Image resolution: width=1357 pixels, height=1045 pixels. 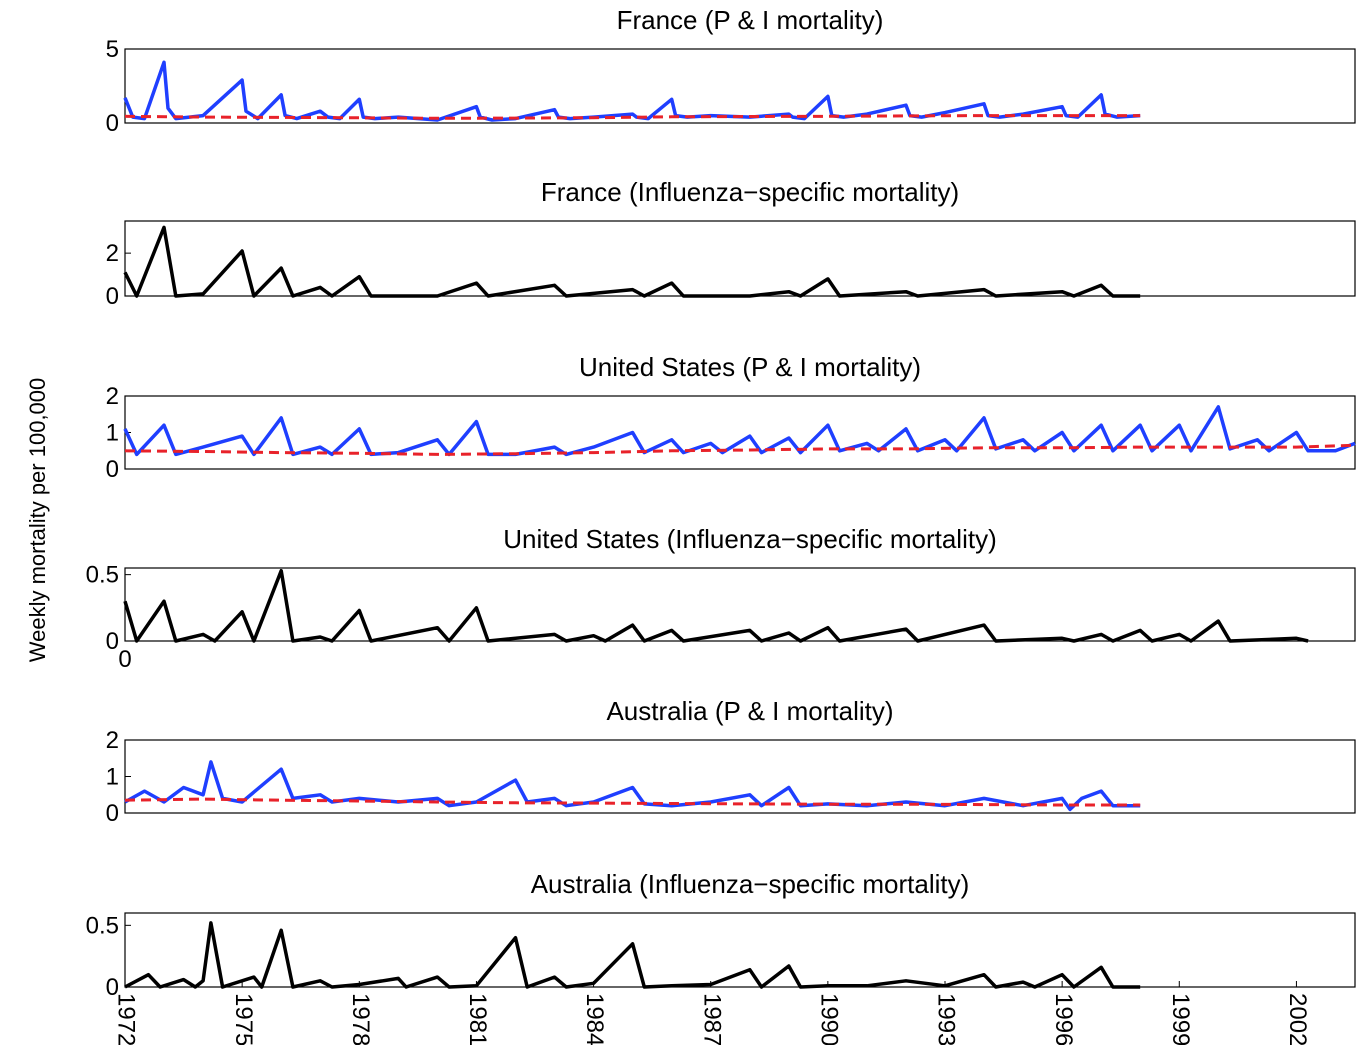 I want to click on x-tick-label: 2002, so click(x=1297, y=1019).